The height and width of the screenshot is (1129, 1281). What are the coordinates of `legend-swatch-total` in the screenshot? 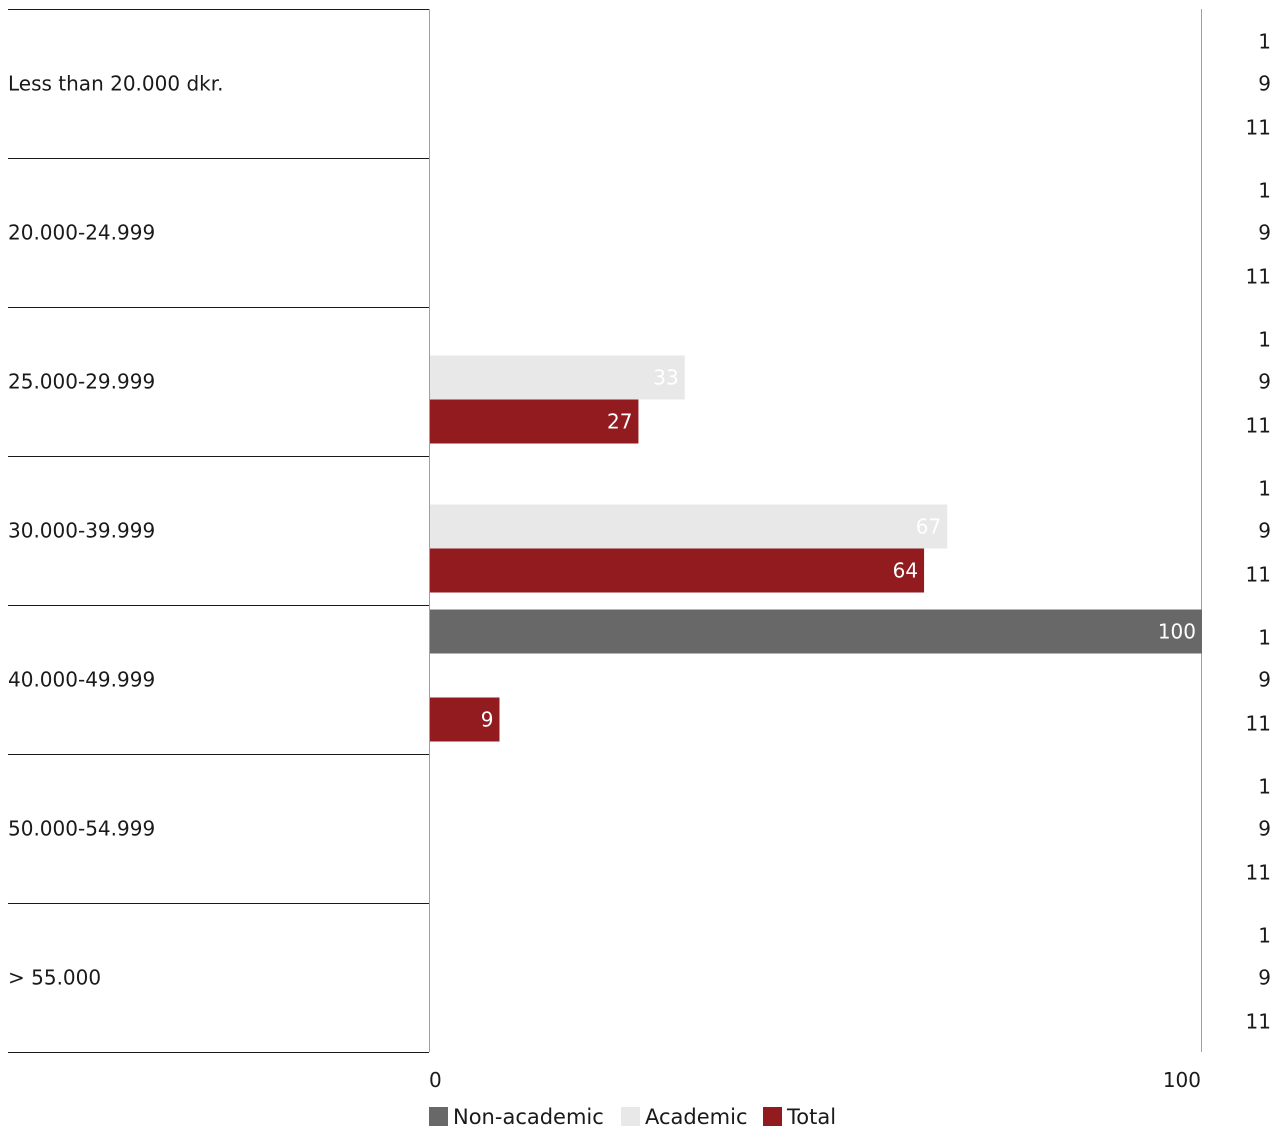 It's located at (772, 1116).